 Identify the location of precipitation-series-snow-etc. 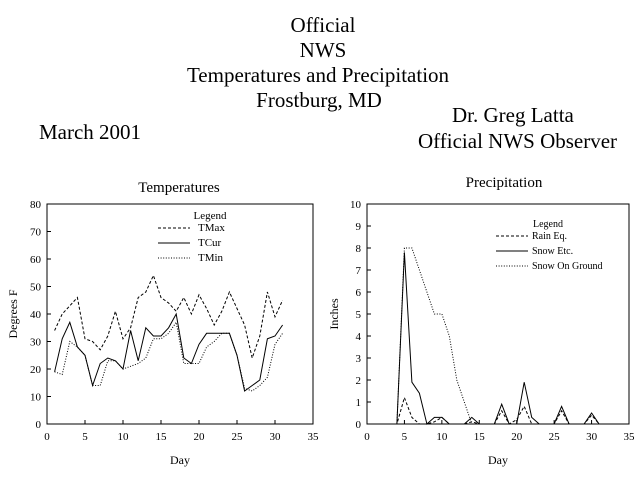
(487, 338).